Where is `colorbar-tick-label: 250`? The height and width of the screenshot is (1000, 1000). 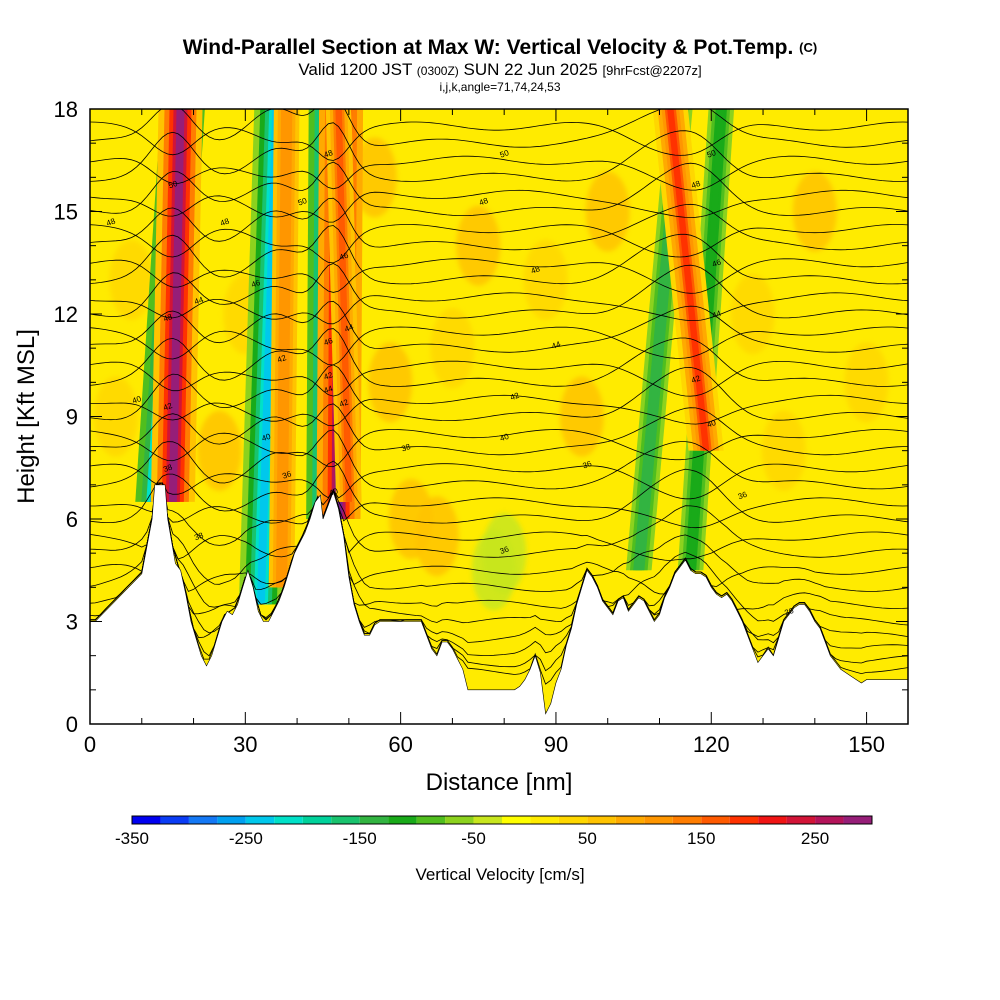
colorbar-tick-label: 250 is located at coordinates (815, 838).